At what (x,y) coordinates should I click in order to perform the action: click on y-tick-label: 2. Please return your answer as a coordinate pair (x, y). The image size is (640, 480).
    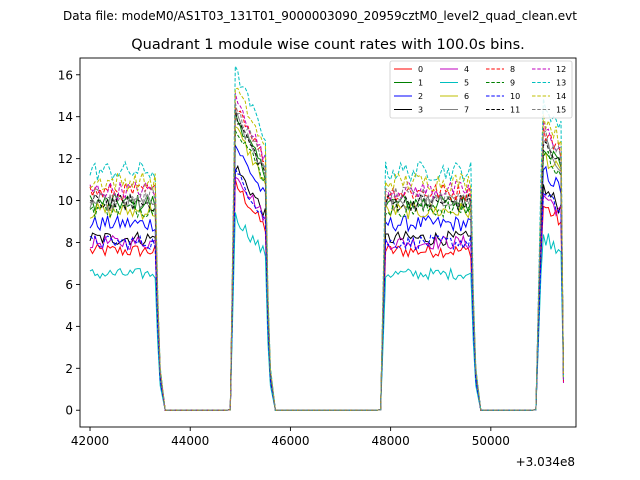
    Looking at the image, I should click on (69, 369).